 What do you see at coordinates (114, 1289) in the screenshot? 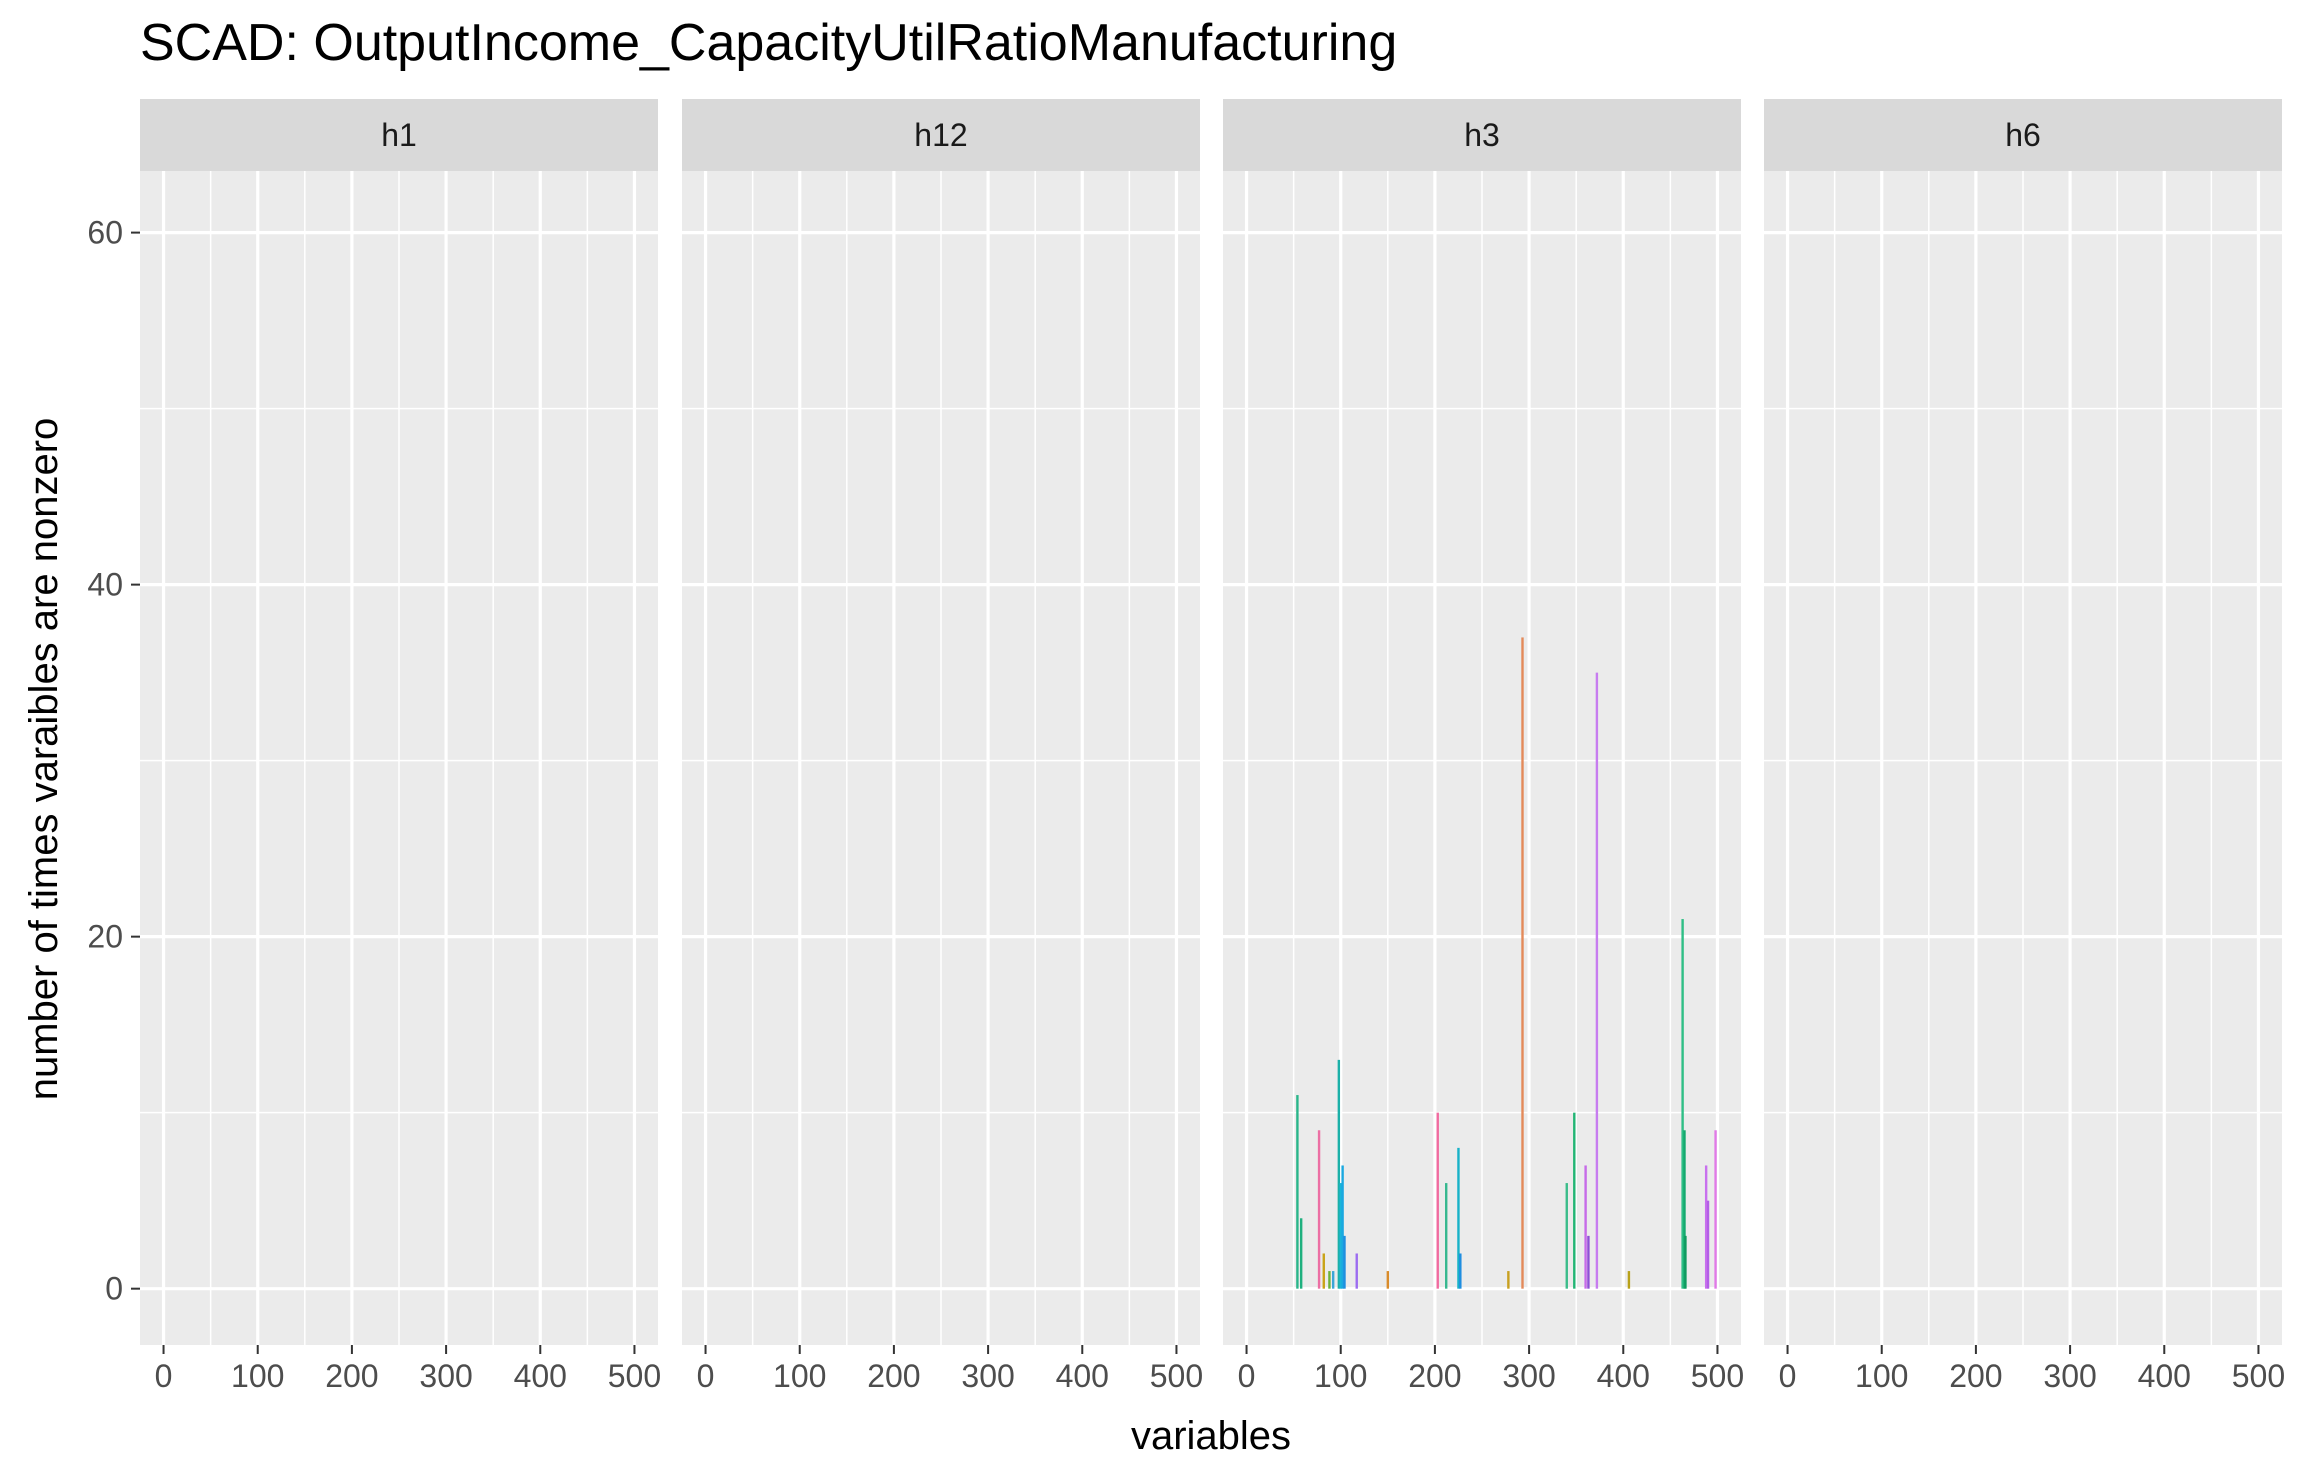
I see `y-tick-label: 0` at bounding box center [114, 1289].